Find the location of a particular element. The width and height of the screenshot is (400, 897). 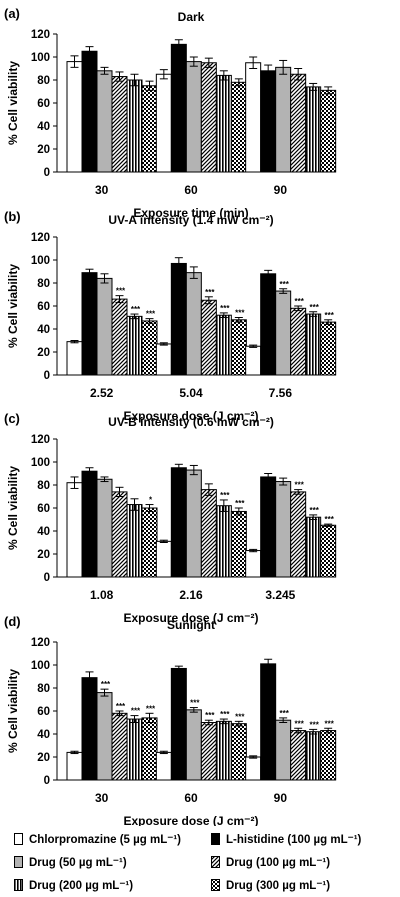

legend-swatch-white is located at coordinates (18, 839).